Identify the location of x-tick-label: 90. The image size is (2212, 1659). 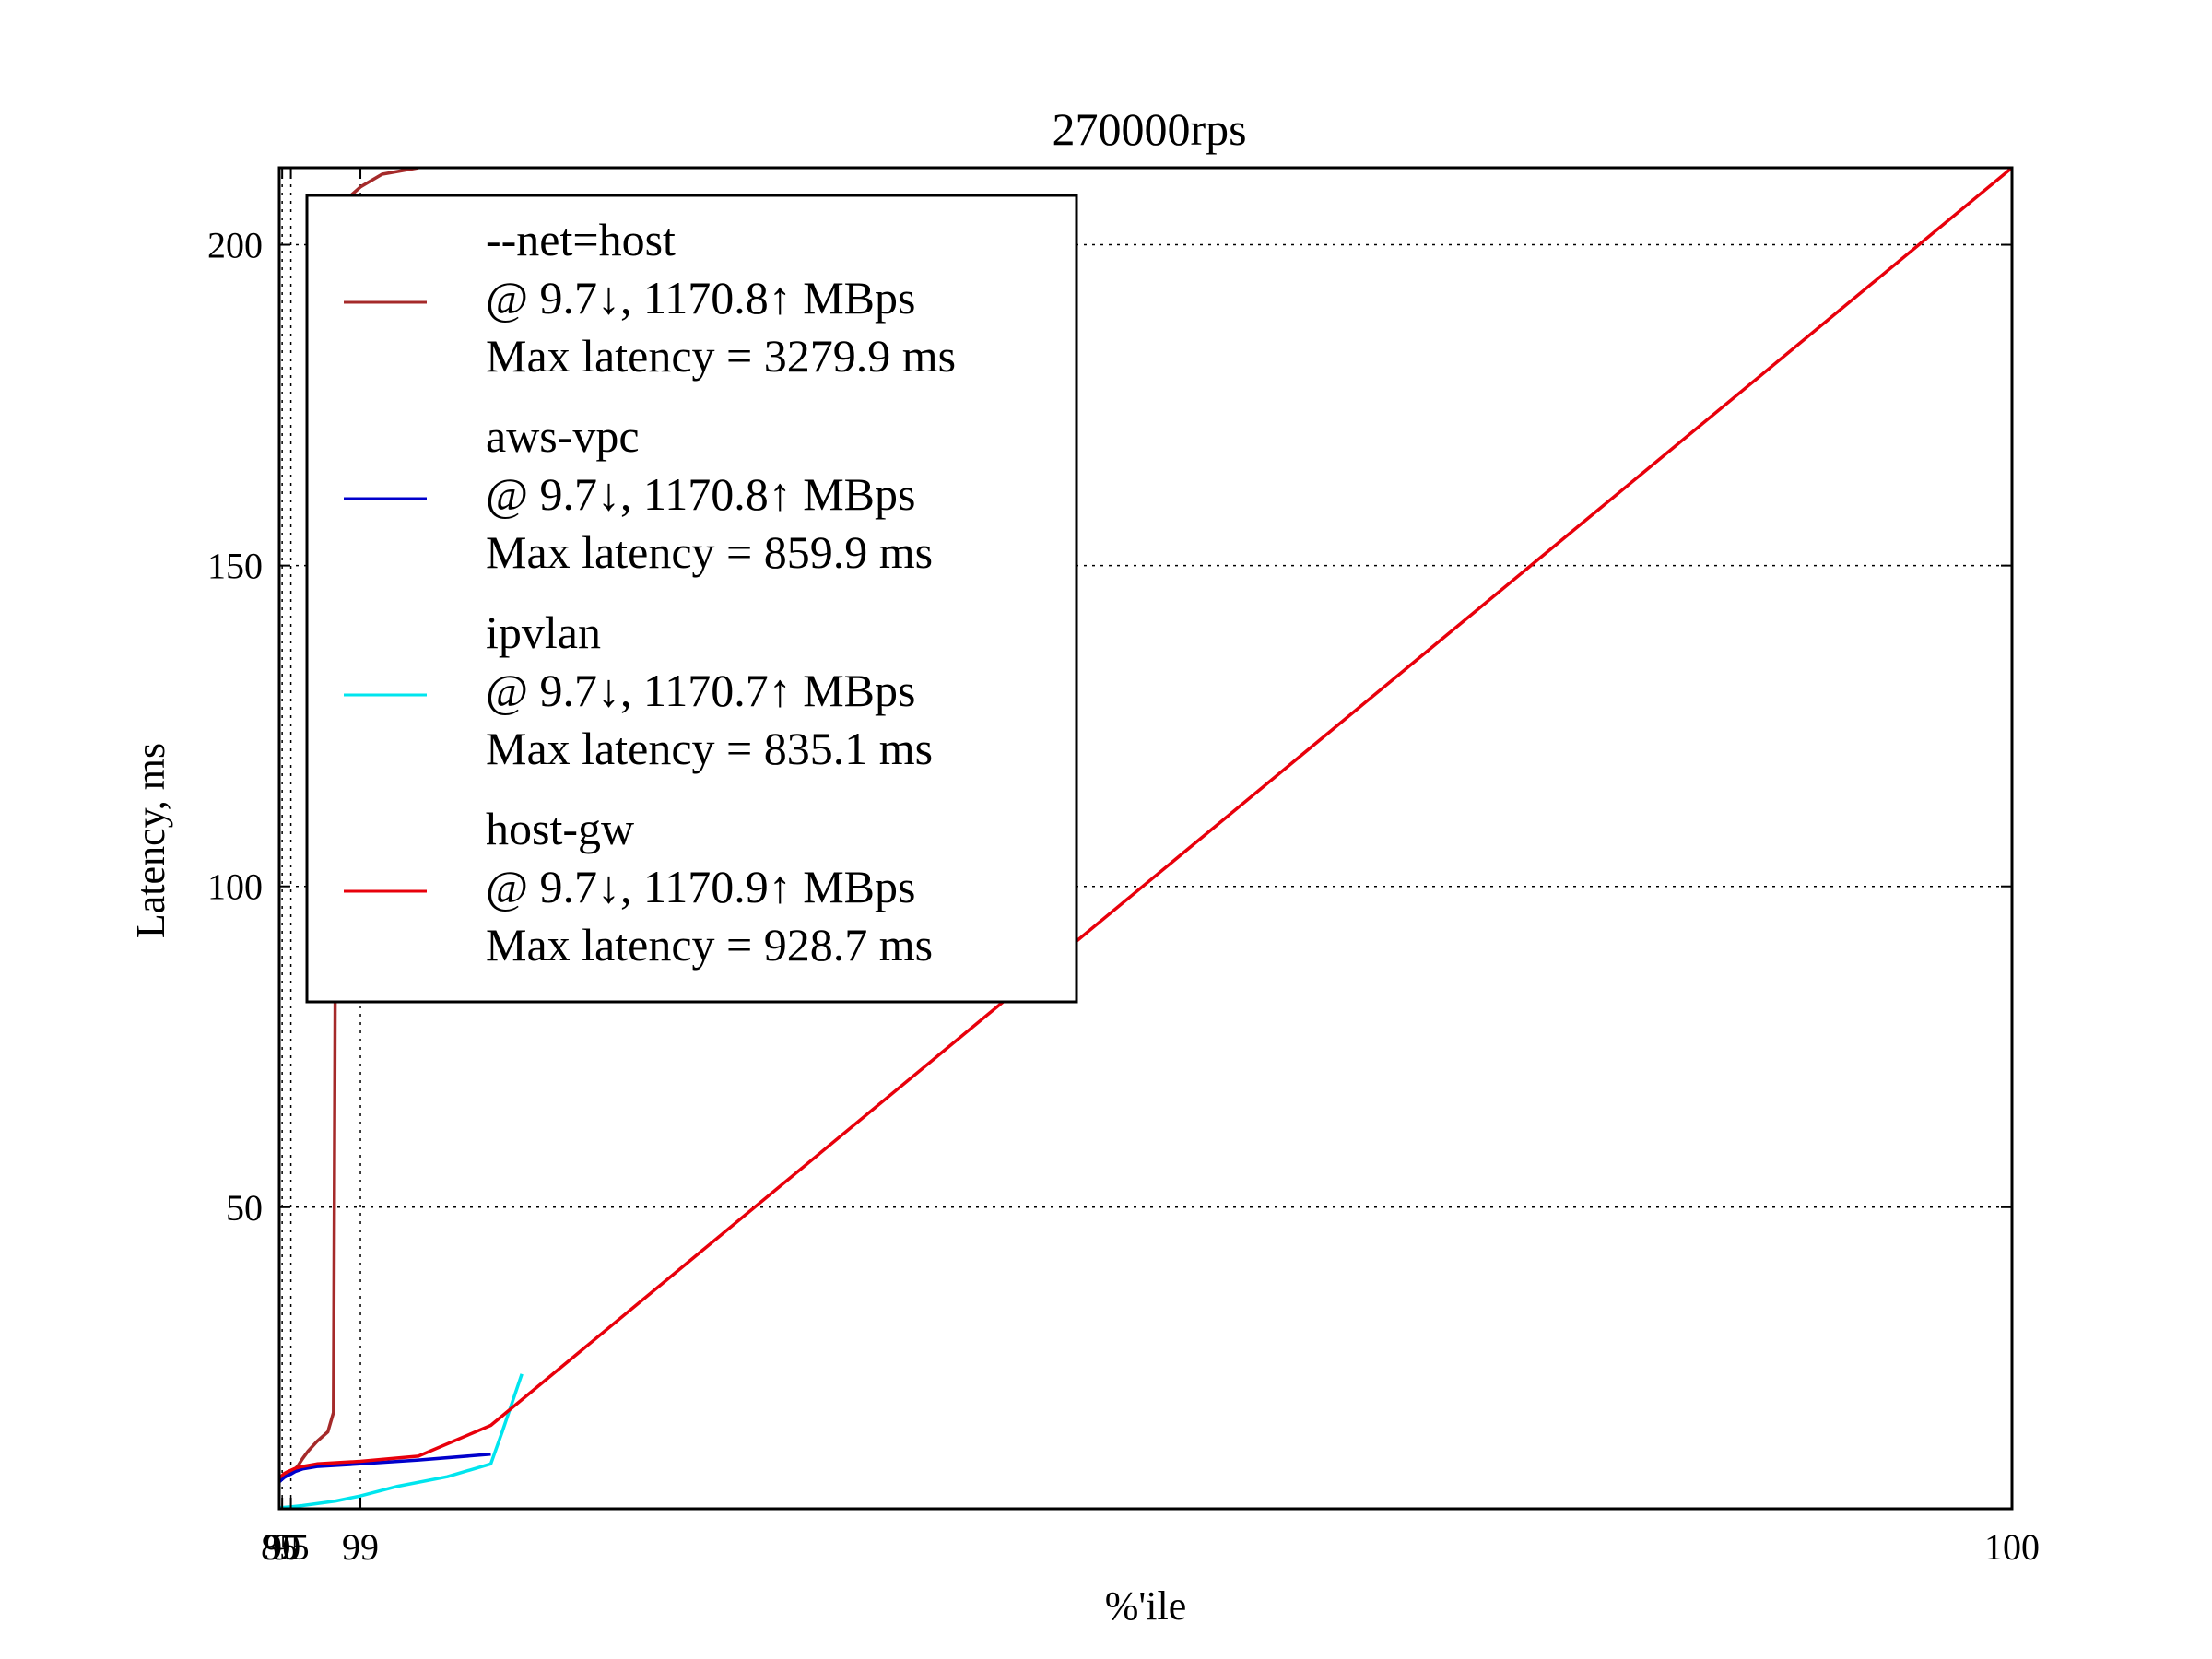
(282, 1547).